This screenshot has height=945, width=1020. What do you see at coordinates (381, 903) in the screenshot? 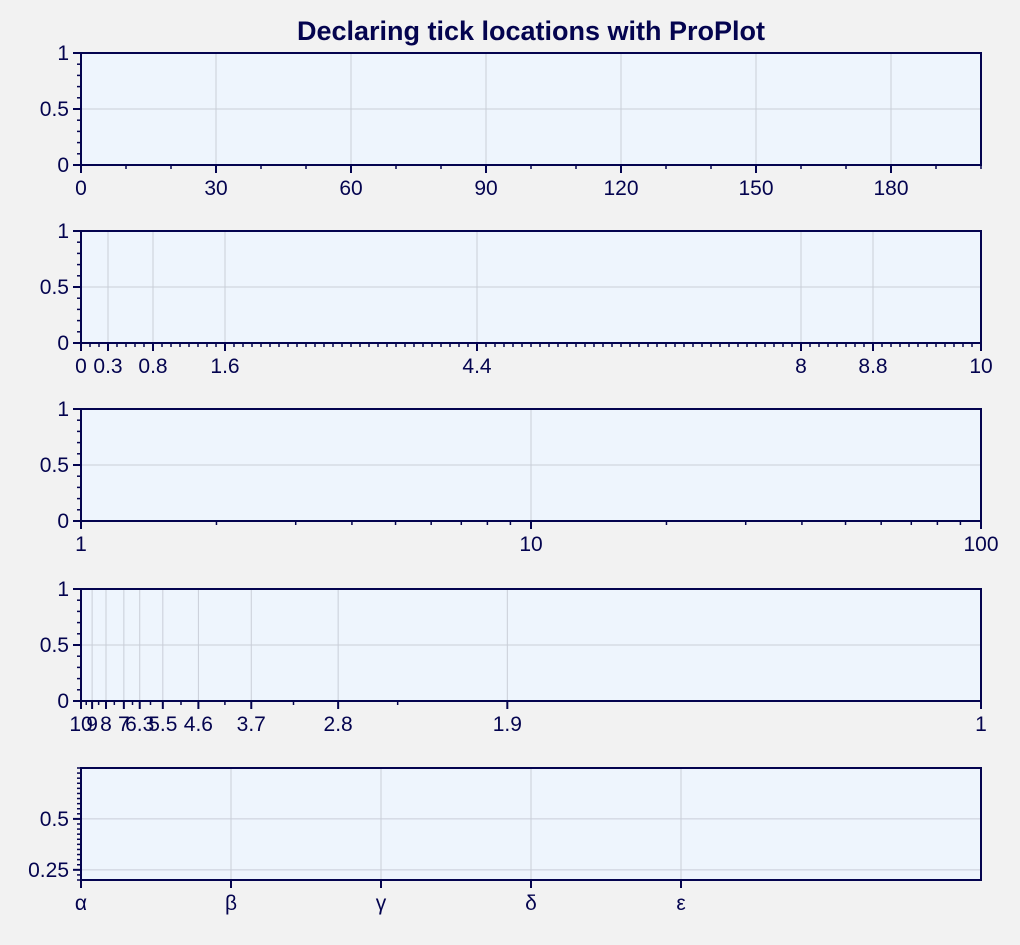
I see `x-tick-label: γ` at bounding box center [381, 903].